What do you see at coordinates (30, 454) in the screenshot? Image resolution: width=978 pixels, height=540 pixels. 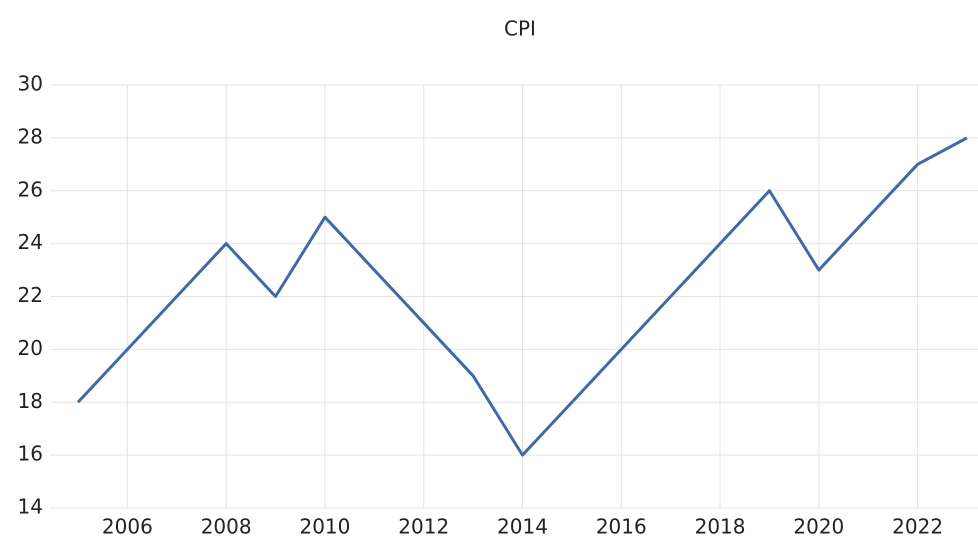 I see `y-tick-label: 16` at bounding box center [30, 454].